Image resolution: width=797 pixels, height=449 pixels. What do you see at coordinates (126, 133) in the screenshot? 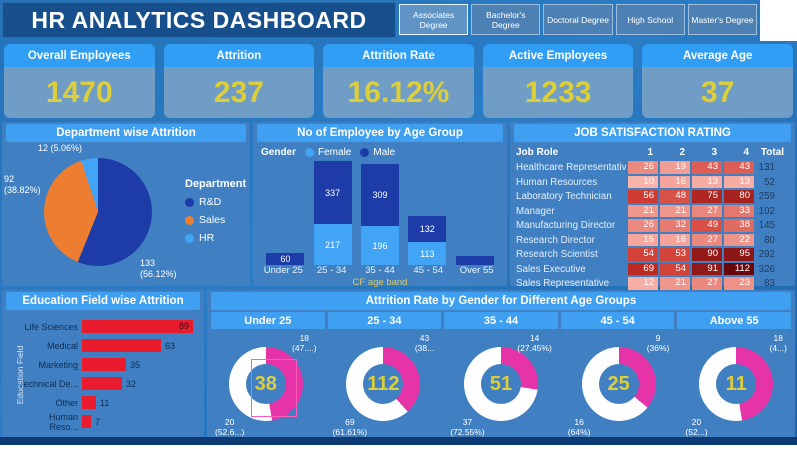
I see `panel-title-department-attrition: Department wise Attrition` at bounding box center [126, 133].